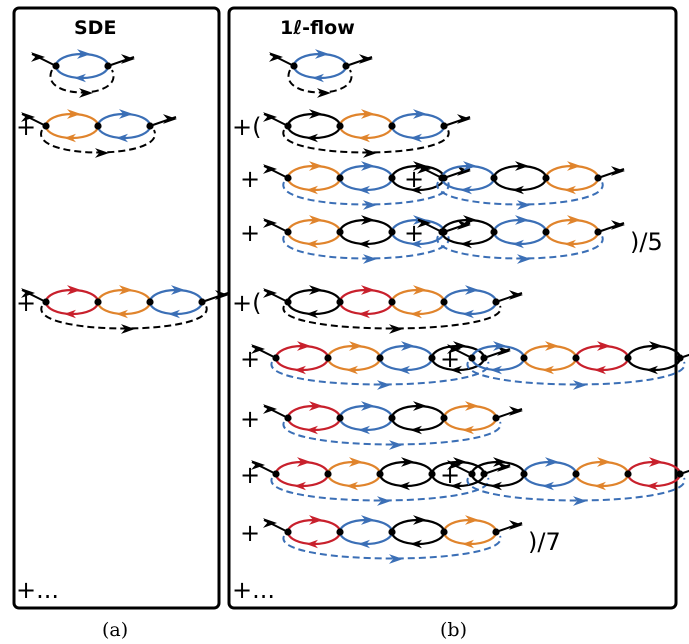 The width and height of the screenshot is (689, 644). What do you see at coordinates (317, 28) in the screenshot?
I see `panel-b-title: 1ℓ-flow` at bounding box center [317, 28].